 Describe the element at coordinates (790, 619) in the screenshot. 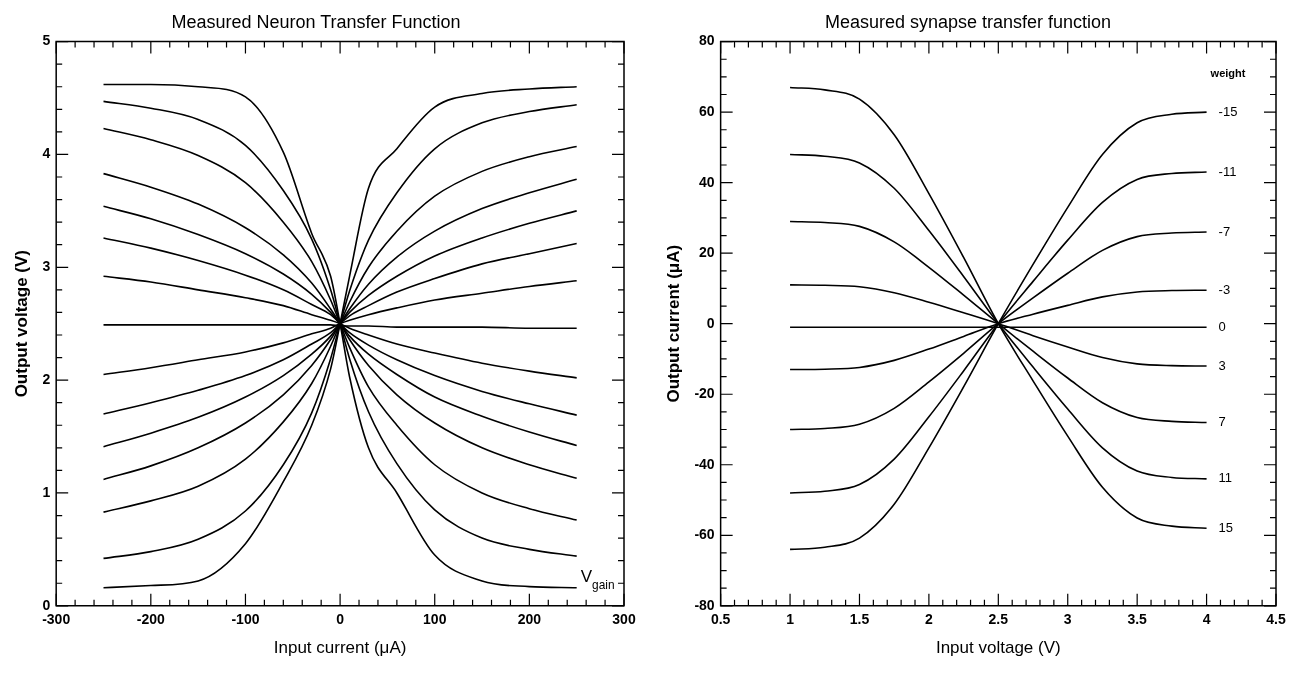

I see `x-tick-label: 1` at that location.